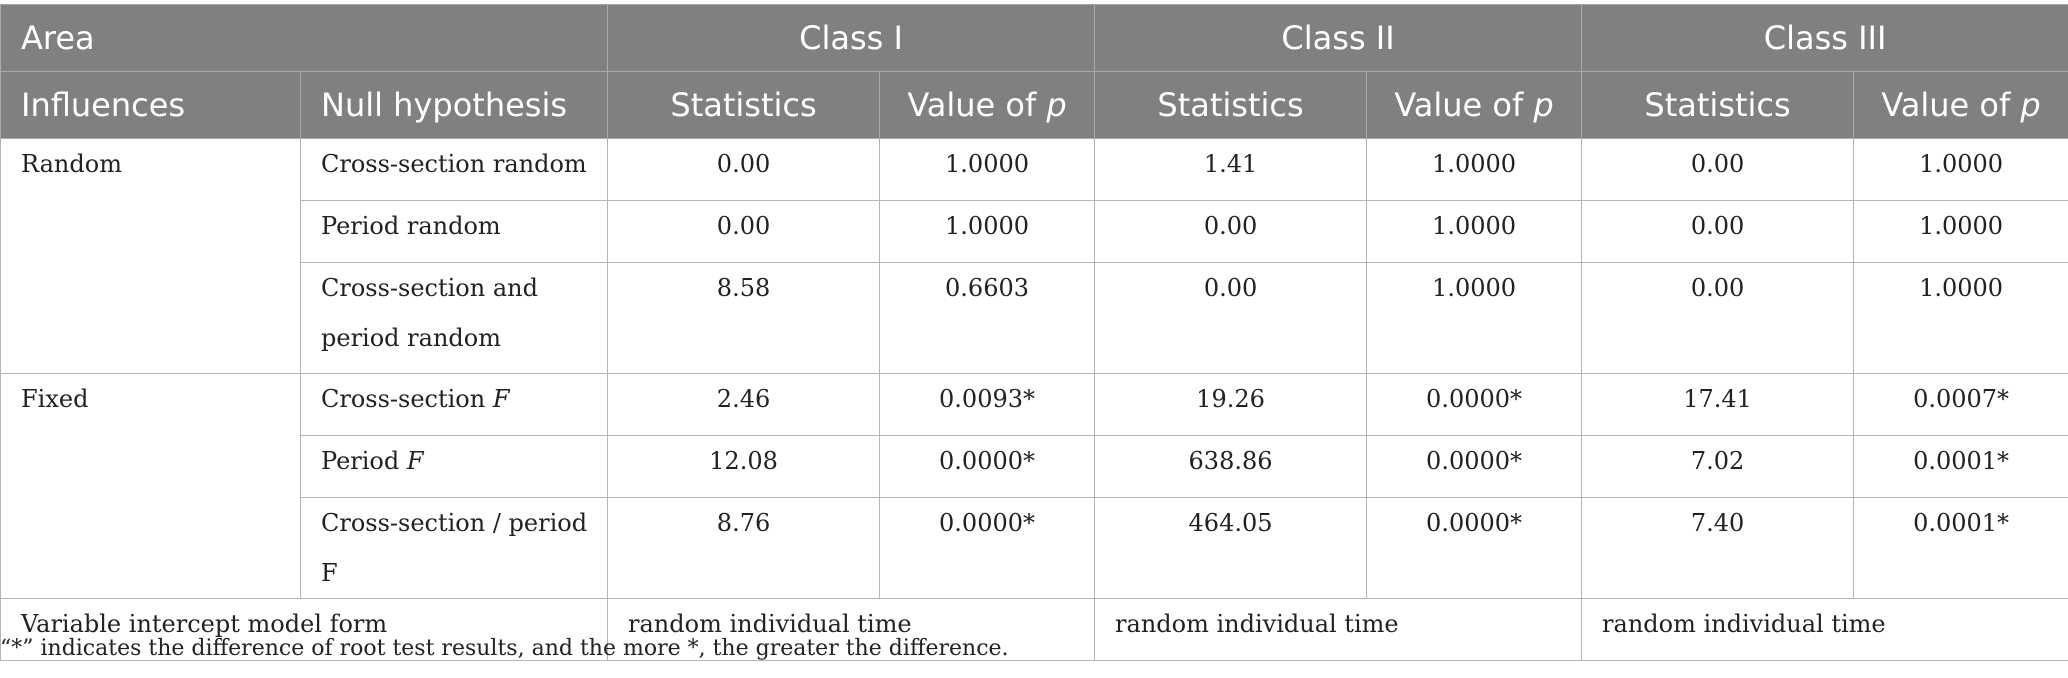 This screenshot has width=2068, height=678. What do you see at coordinates (150, 486) in the screenshot?
I see `influence-cell: Fixed` at bounding box center [150, 486].